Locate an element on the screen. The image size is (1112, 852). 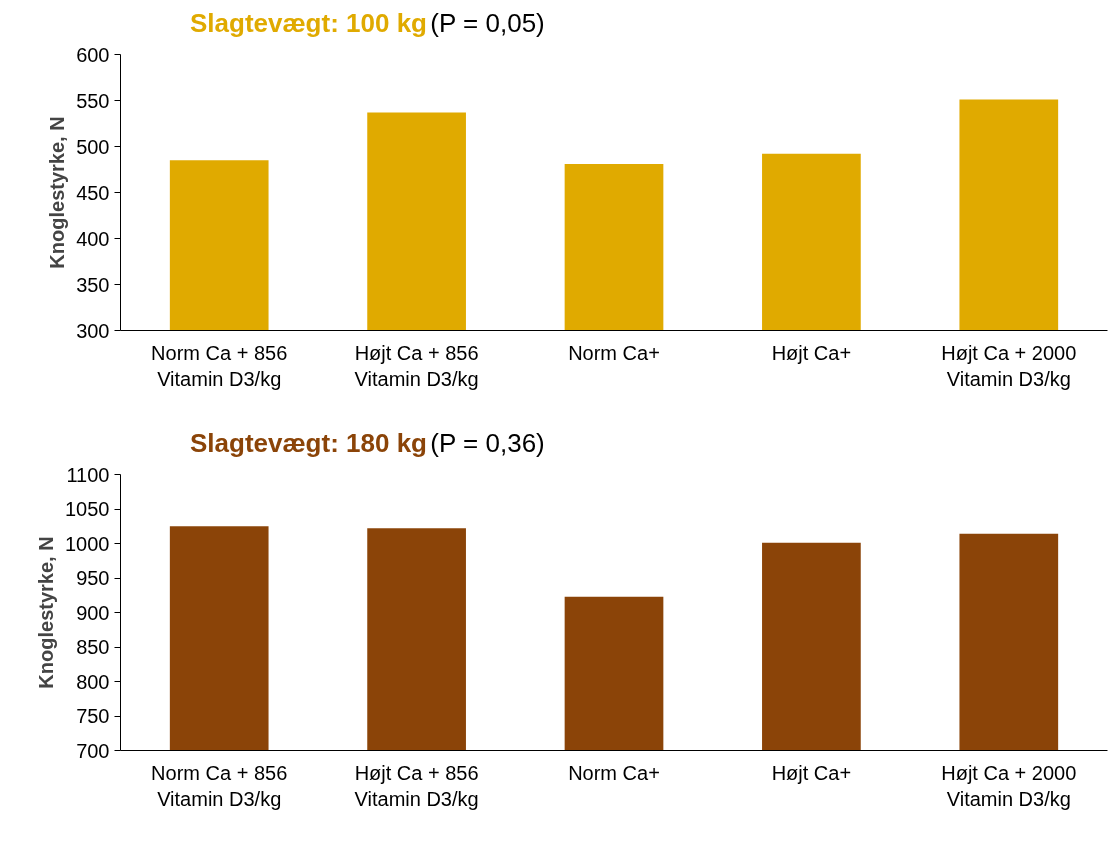
y-tick-label: 1050 is located at coordinates (87, 509).